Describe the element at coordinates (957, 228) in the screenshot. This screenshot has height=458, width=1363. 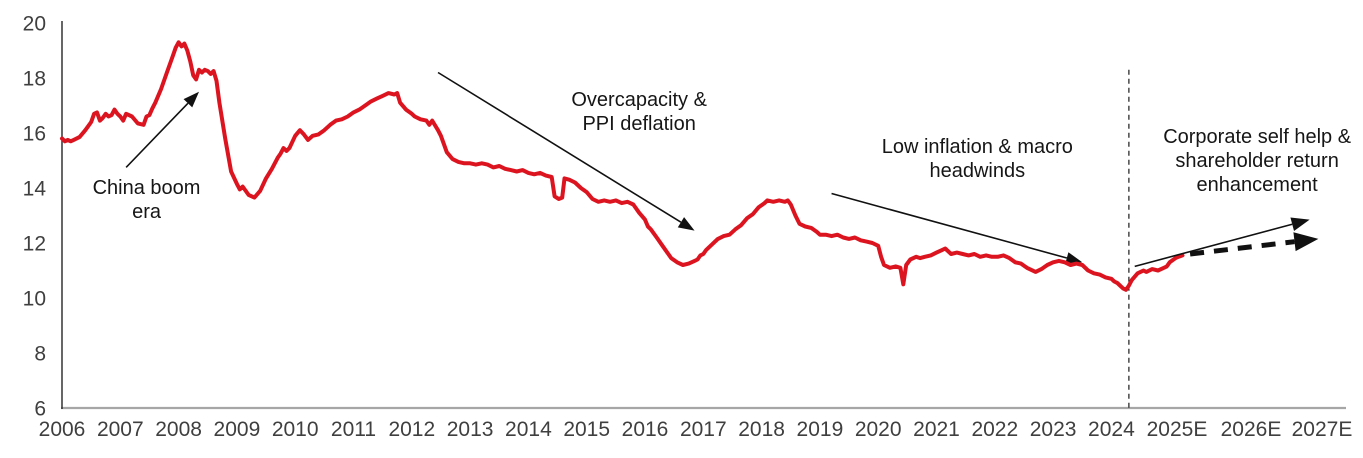
I see `low-inflation-arrow` at that location.